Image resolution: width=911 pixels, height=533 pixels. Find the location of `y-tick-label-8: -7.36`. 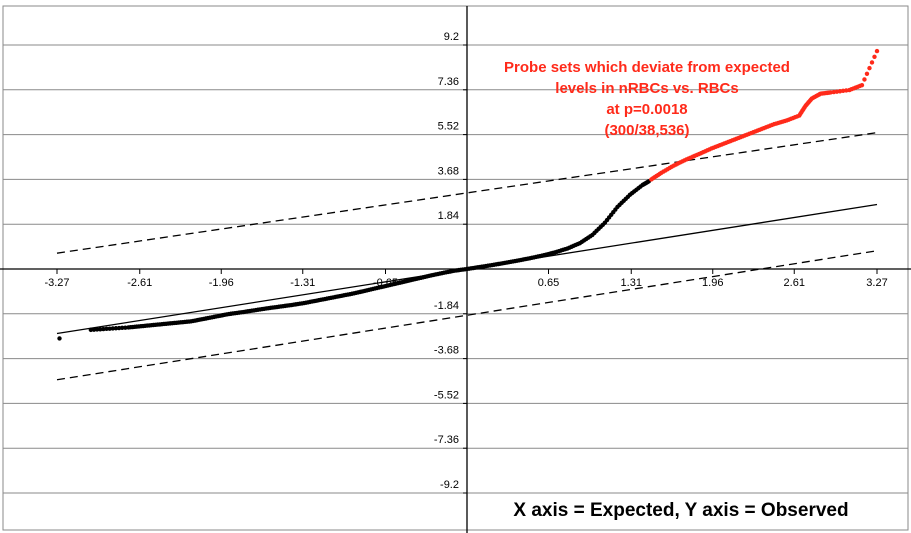

y-tick-label-8: -7.36 is located at coordinates (446, 440).